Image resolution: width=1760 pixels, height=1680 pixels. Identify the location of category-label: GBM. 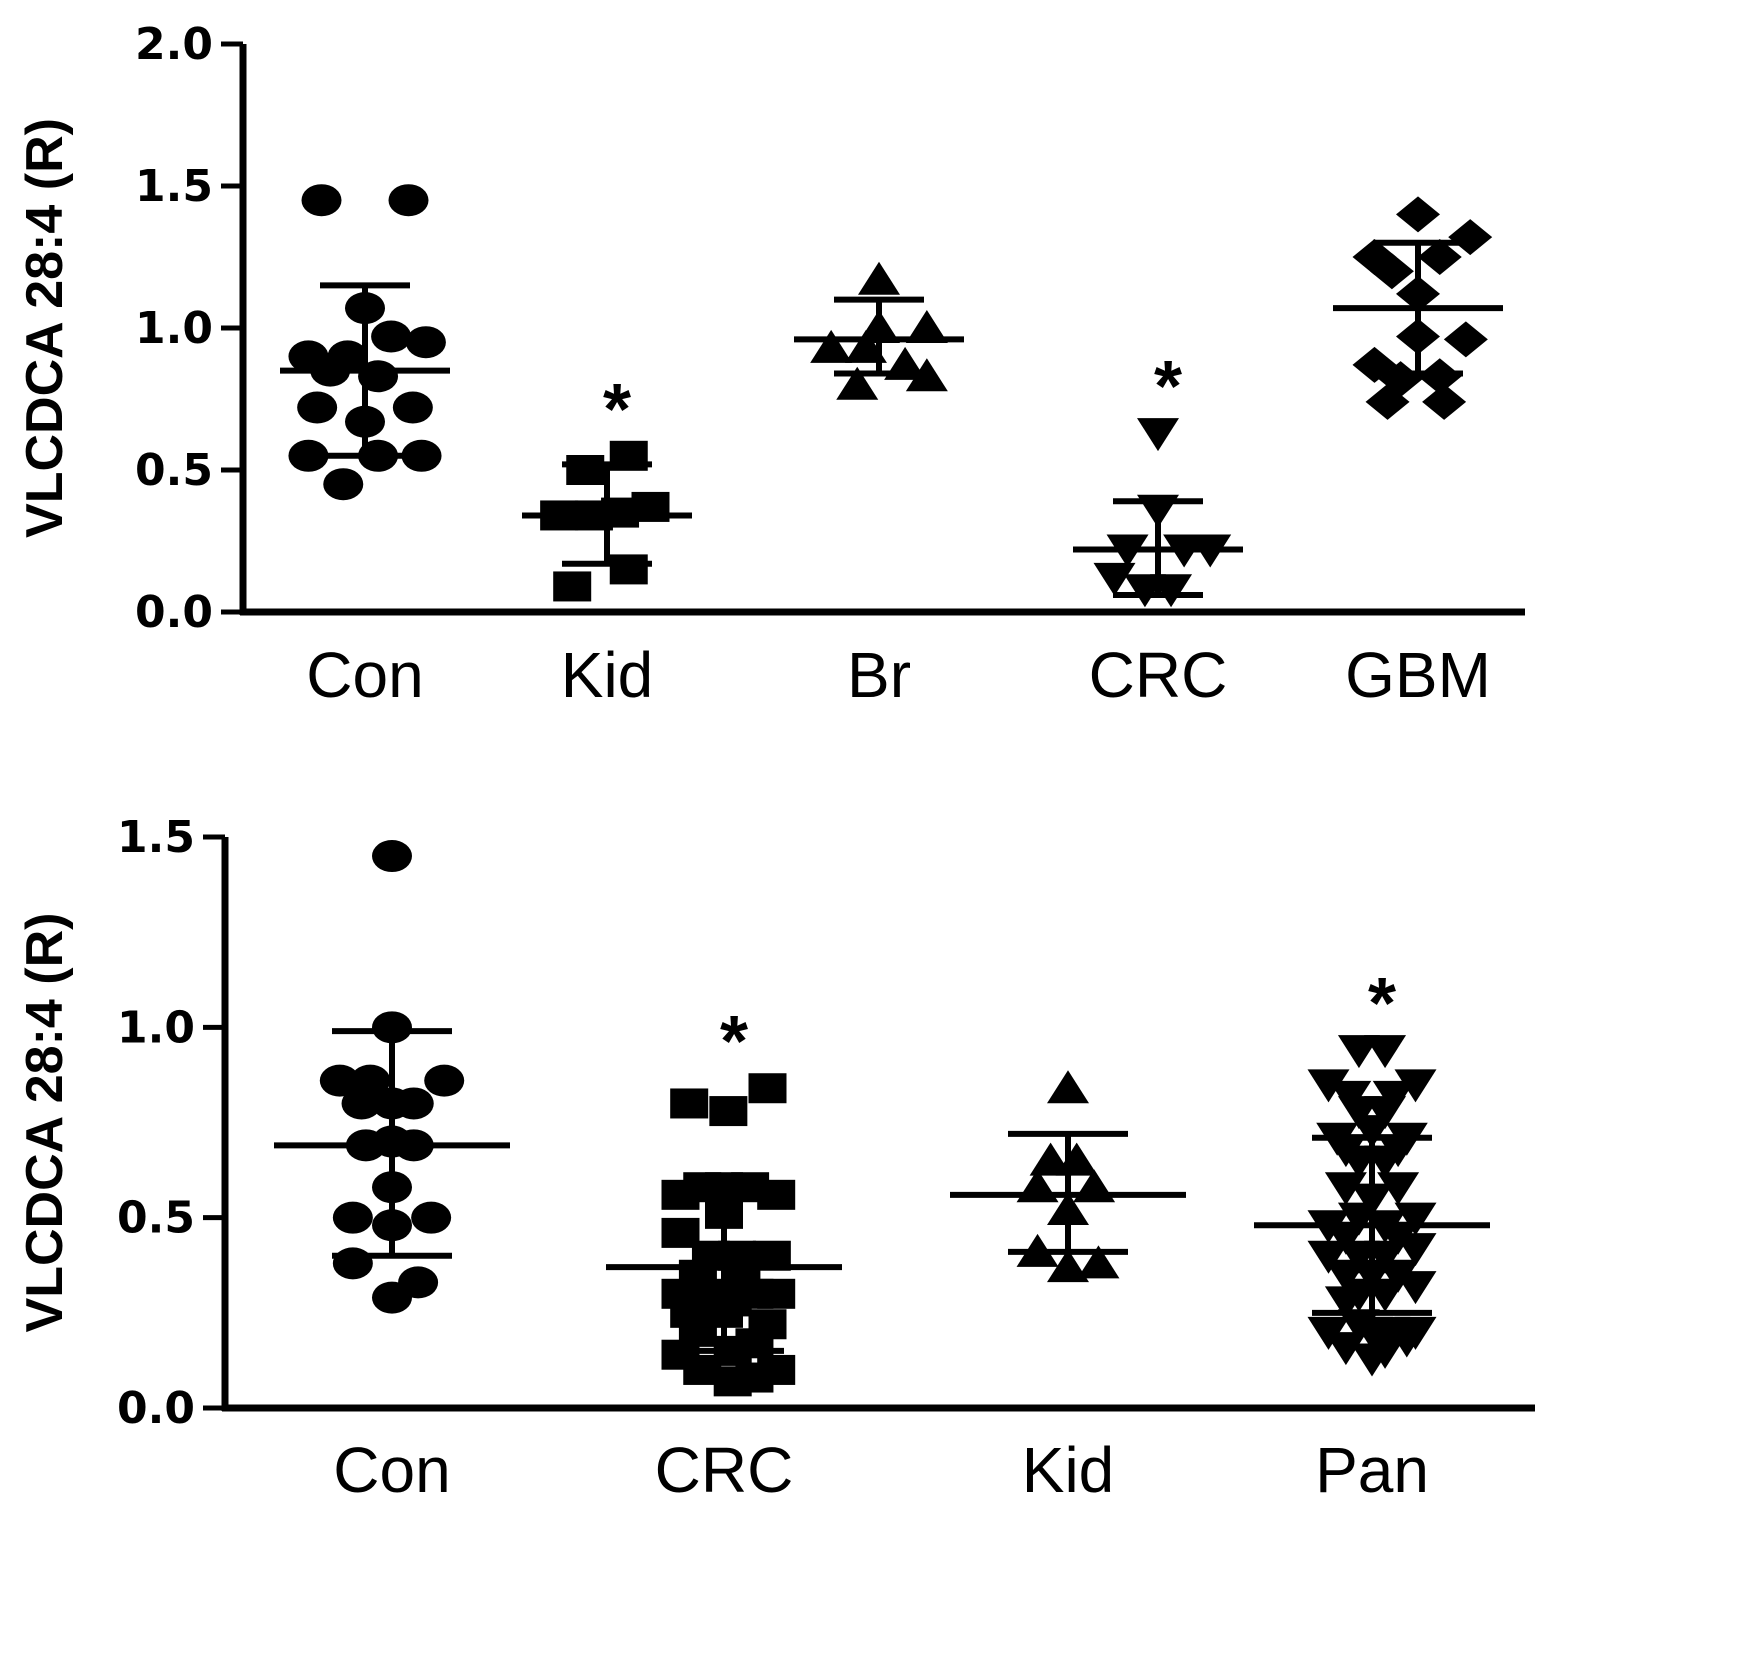
(1418, 675).